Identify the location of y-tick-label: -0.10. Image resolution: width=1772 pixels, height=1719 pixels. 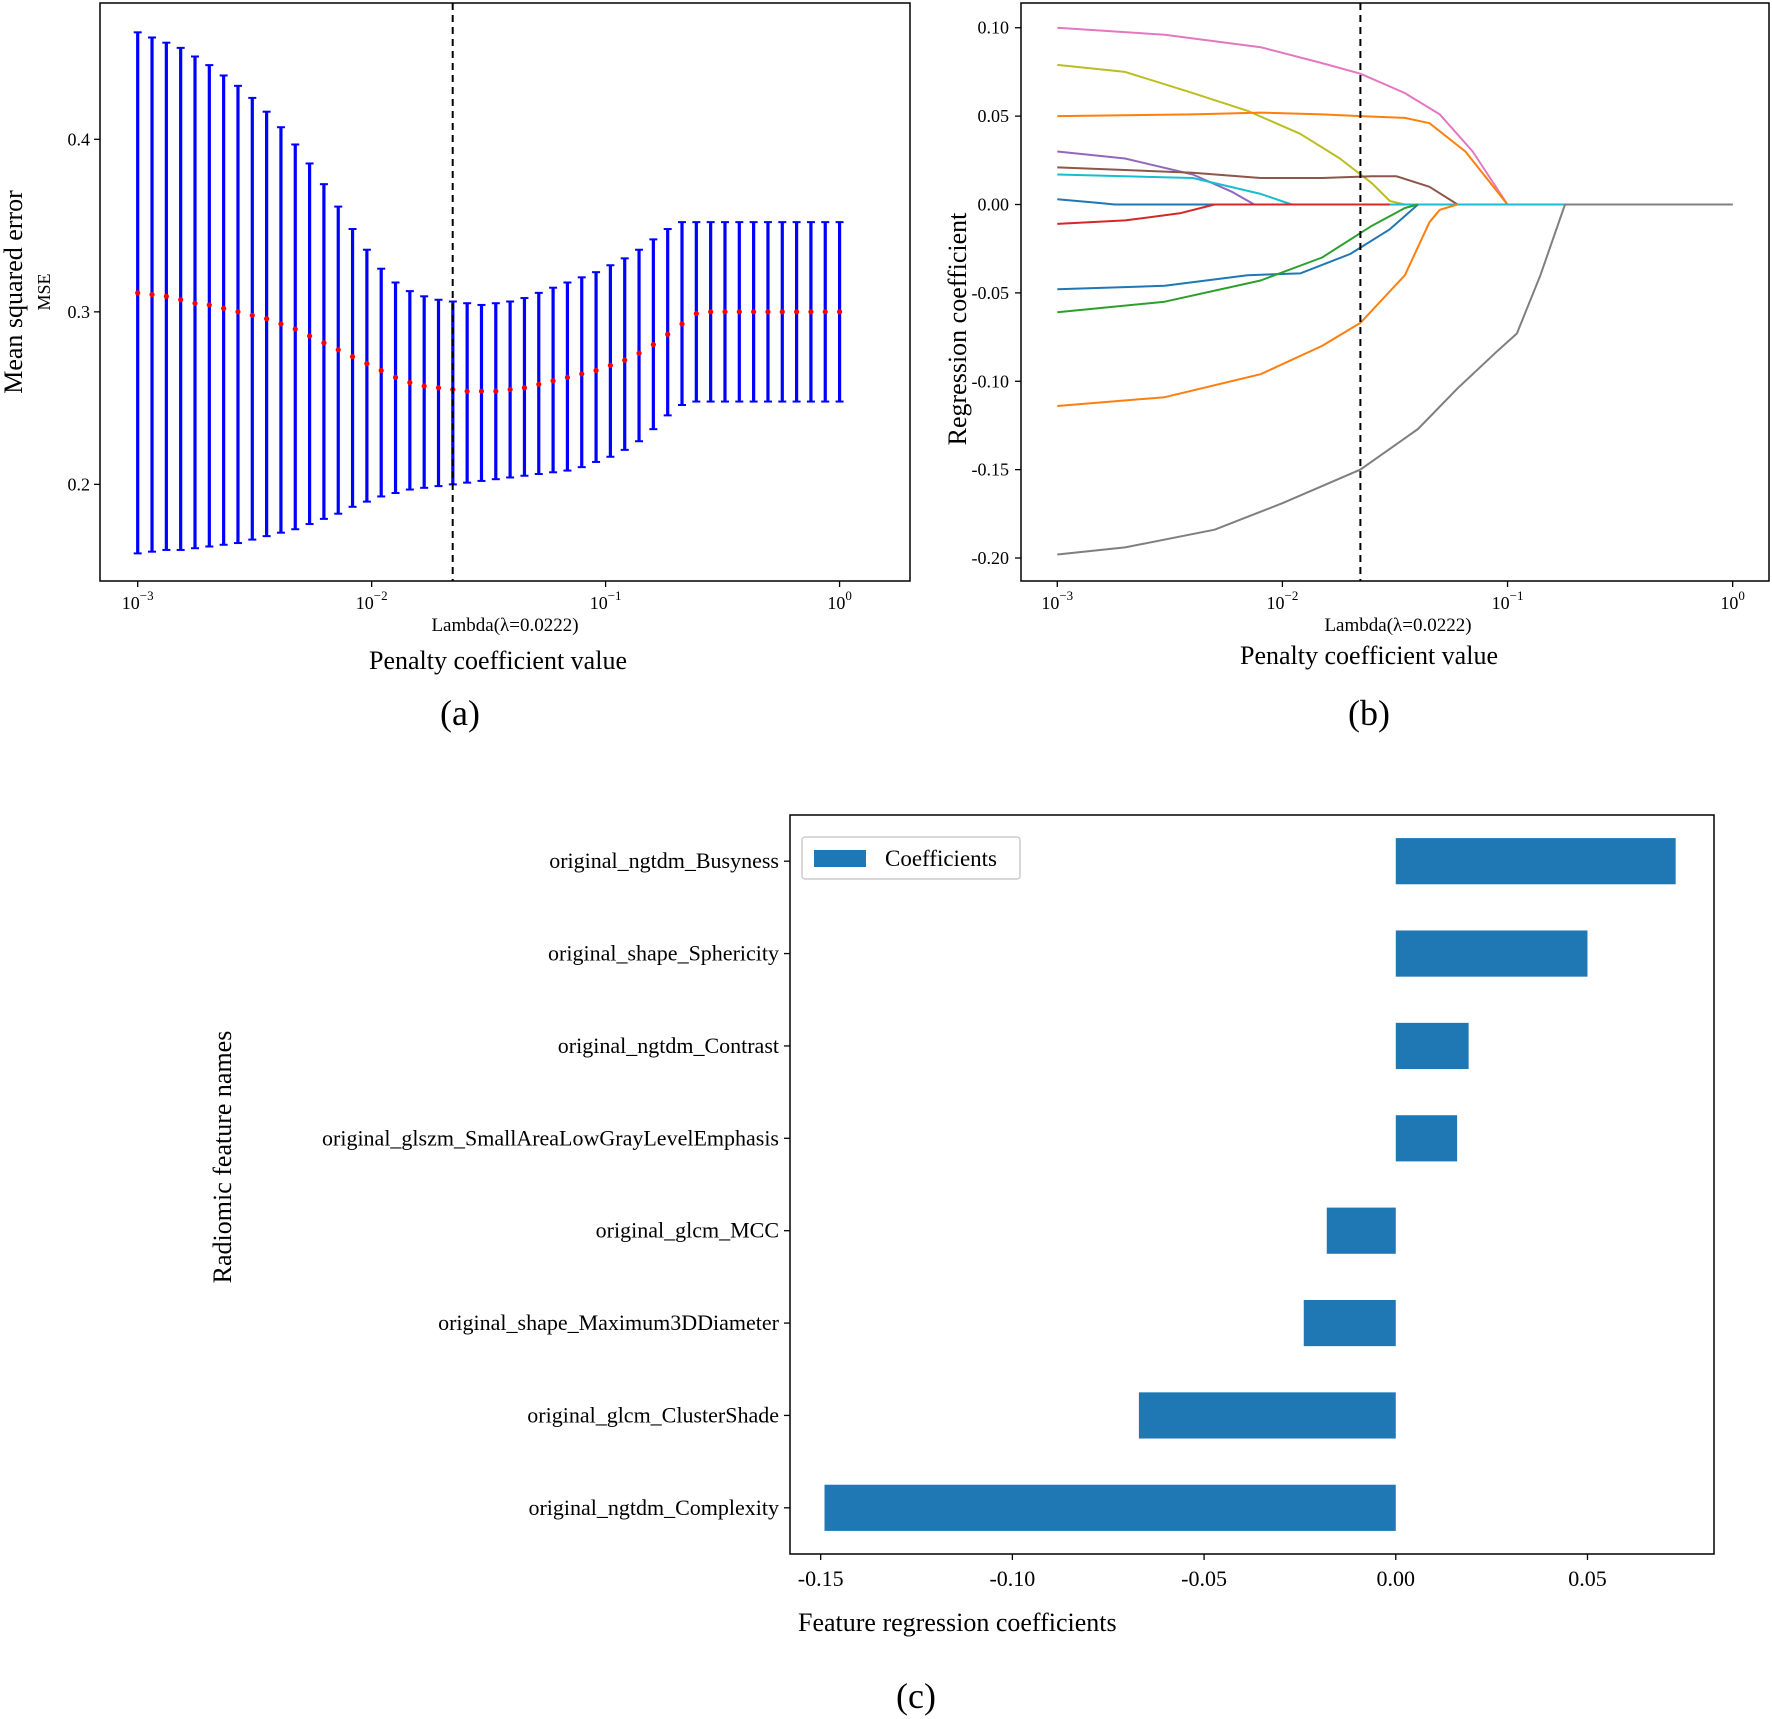
(991, 381).